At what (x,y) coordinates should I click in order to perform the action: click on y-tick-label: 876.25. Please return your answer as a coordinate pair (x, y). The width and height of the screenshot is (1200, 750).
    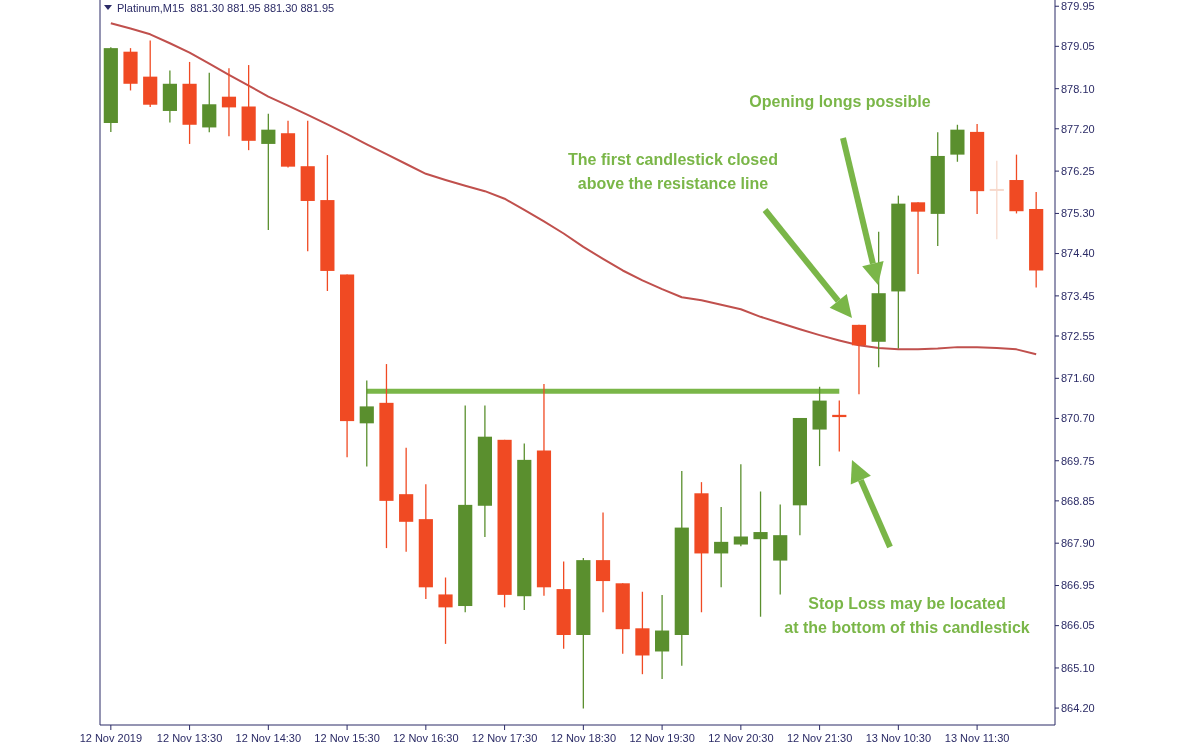
    Looking at the image, I should click on (1078, 170).